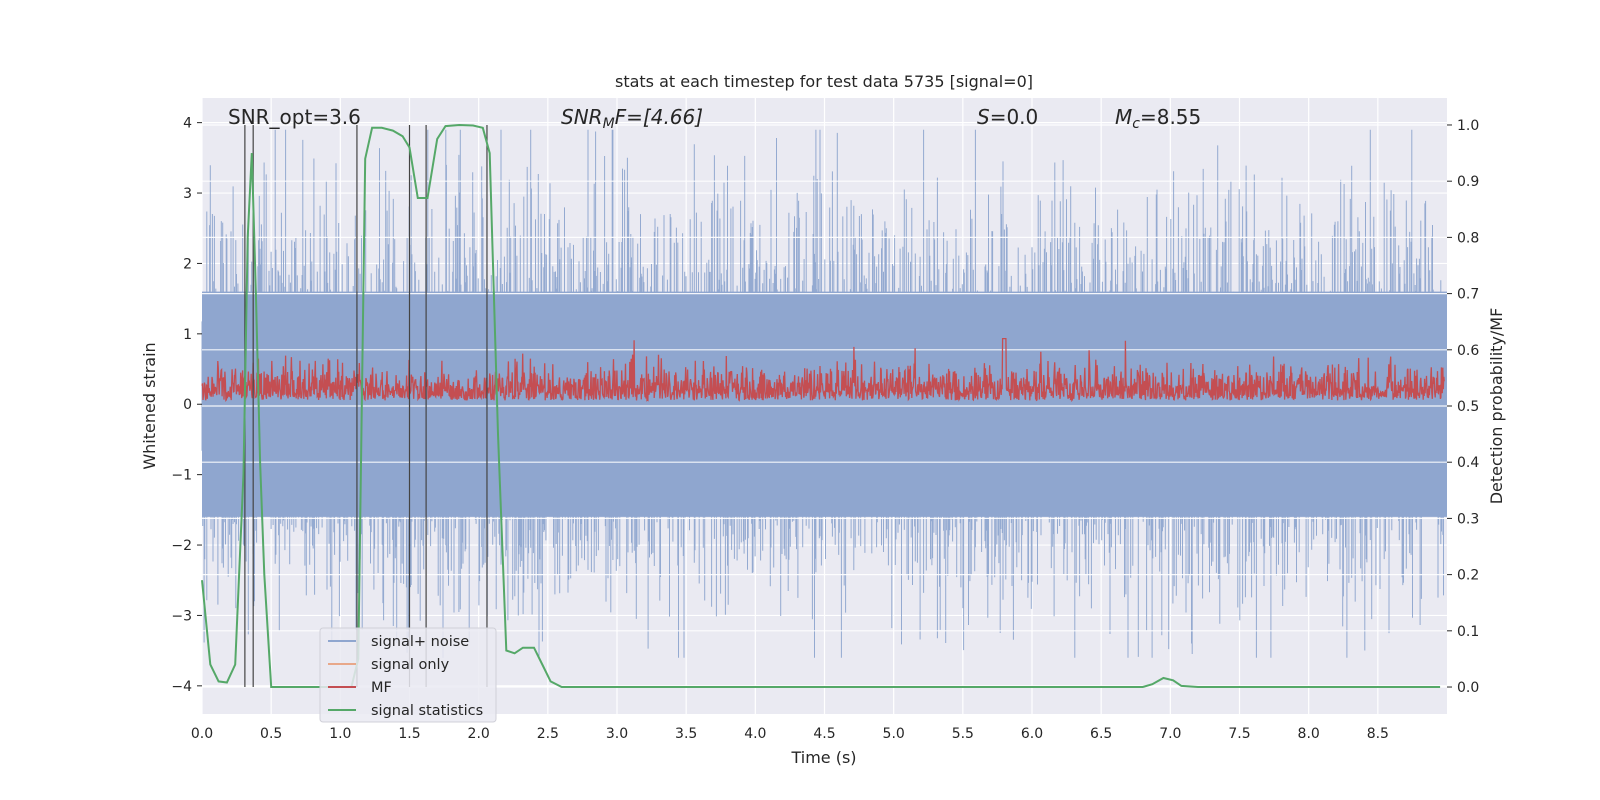  What do you see at coordinates (617, 734) in the screenshot?
I see `x-tick-label: 3.0` at bounding box center [617, 734].